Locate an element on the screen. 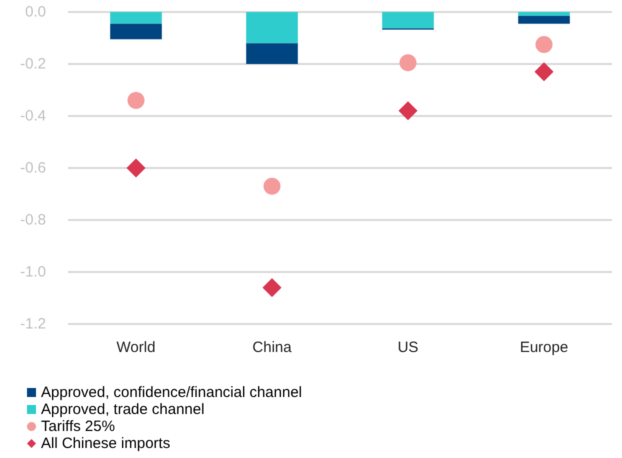 This screenshot has width=622, height=458. y-tick-label: -0.4 is located at coordinates (33, 116).